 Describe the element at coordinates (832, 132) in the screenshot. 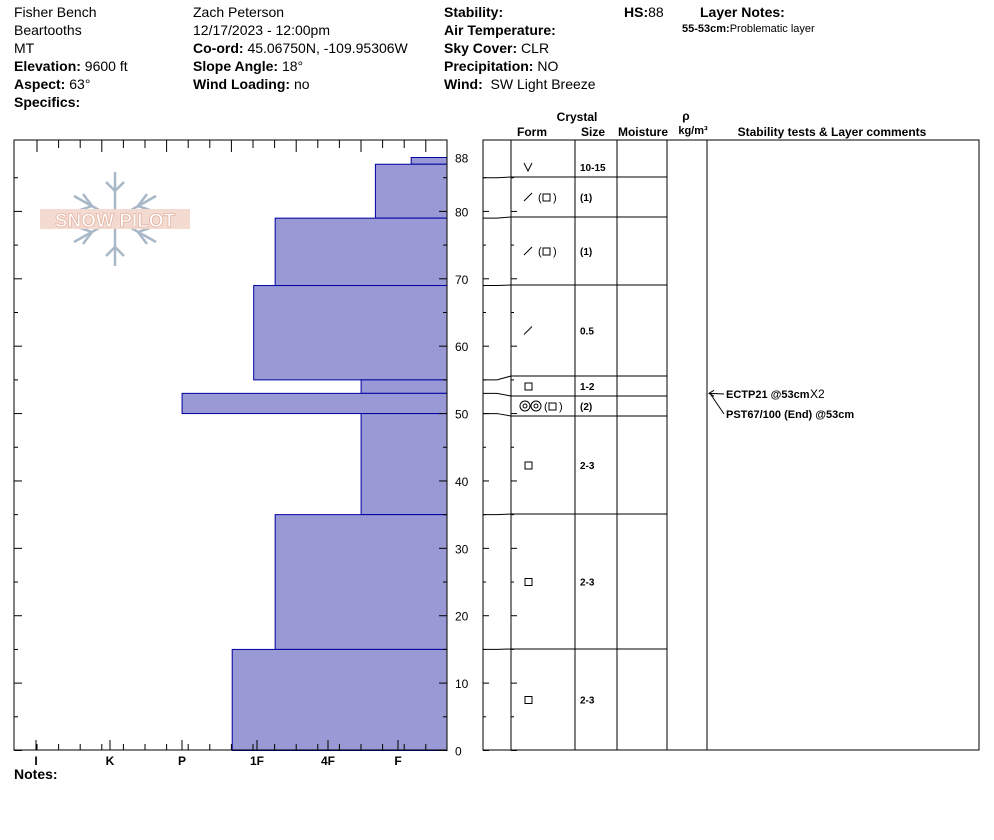

I see `comments-header: Stability tests & Layer comments` at that location.